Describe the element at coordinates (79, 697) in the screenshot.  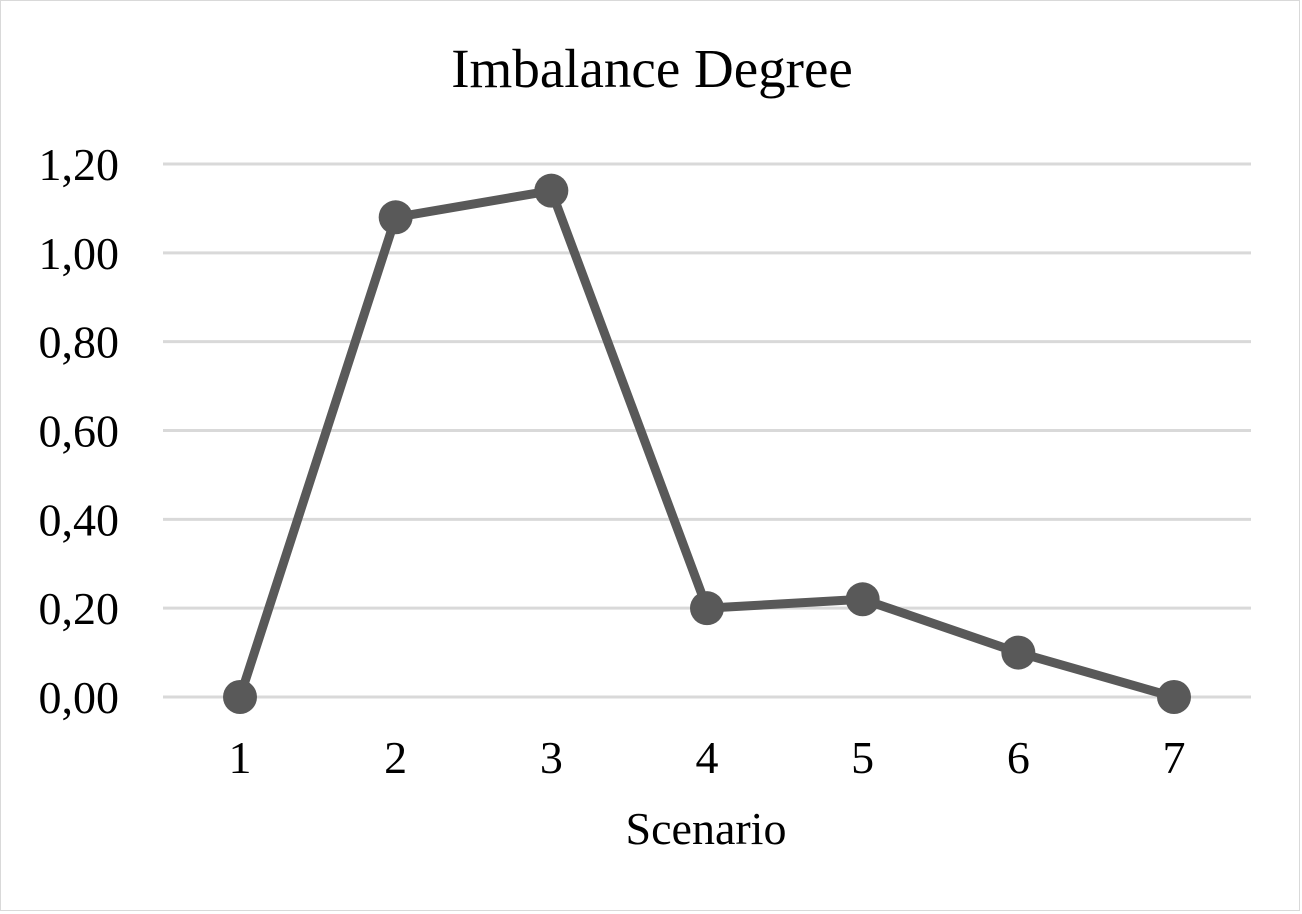
I see `y-tick-label: 0,00` at that location.